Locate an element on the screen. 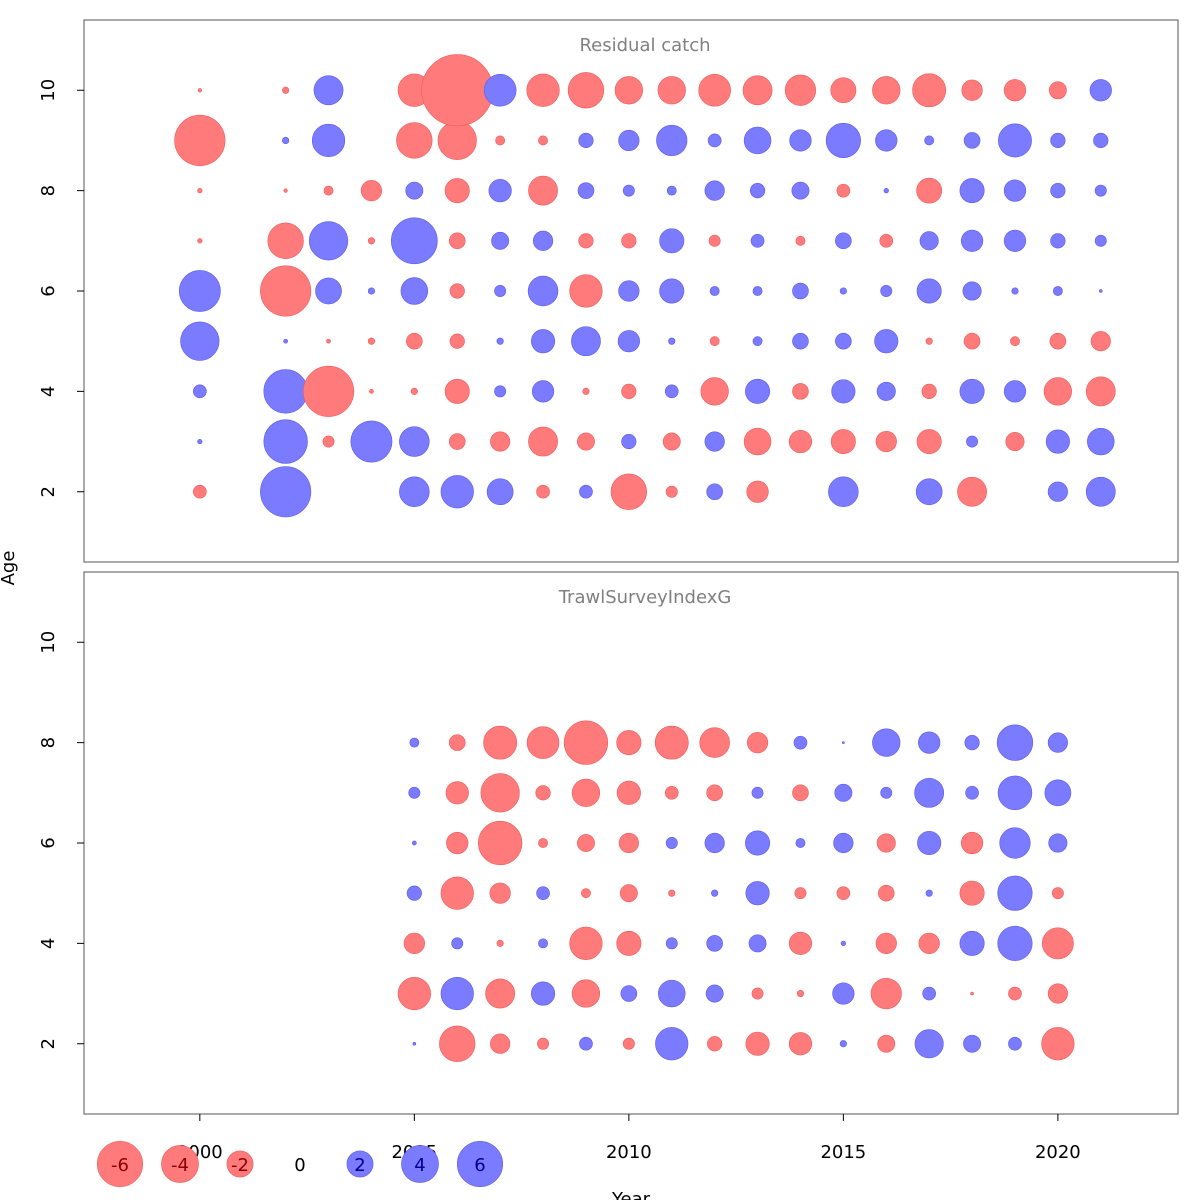 This screenshot has height=1200, width=1200. legend-bubble is located at coordinates (360, 1164).